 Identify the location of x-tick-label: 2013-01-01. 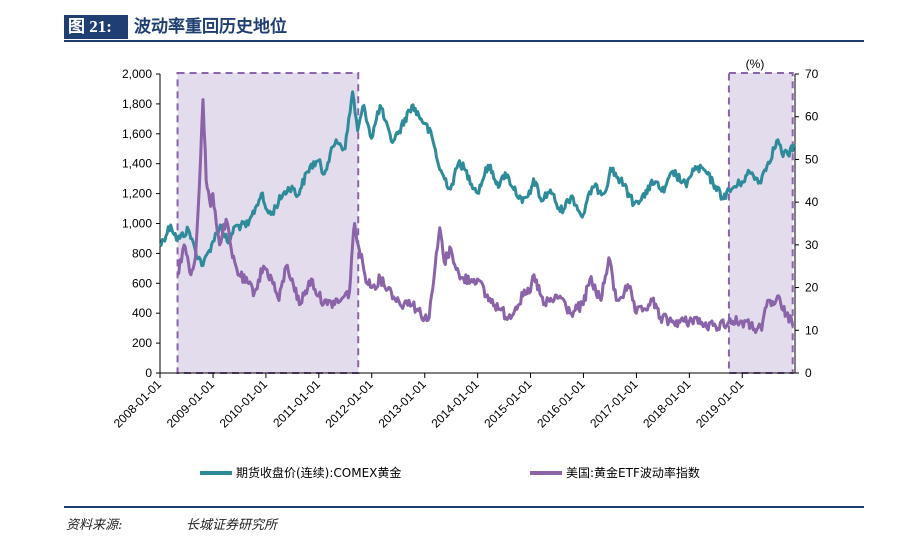
(403, 404).